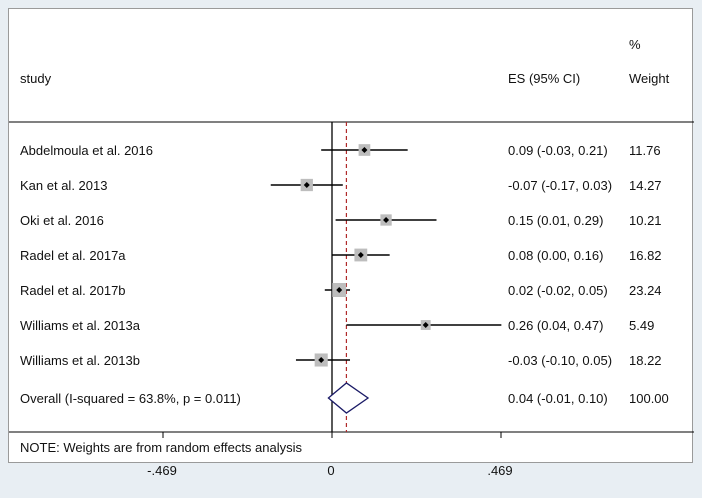 The width and height of the screenshot is (702, 498). What do you see at coordinates (558, 290) in the screenshot?
I see `es-ci-label: 0.02 (-0.02, 0.05)` at bounding box center [558, 290].